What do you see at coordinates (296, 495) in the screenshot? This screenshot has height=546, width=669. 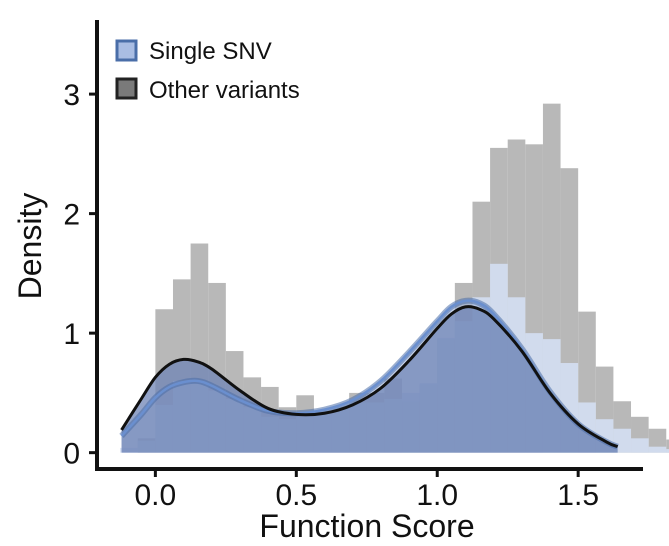 I see `x-tick-label: 0.5` at bounding box center [296, 495].